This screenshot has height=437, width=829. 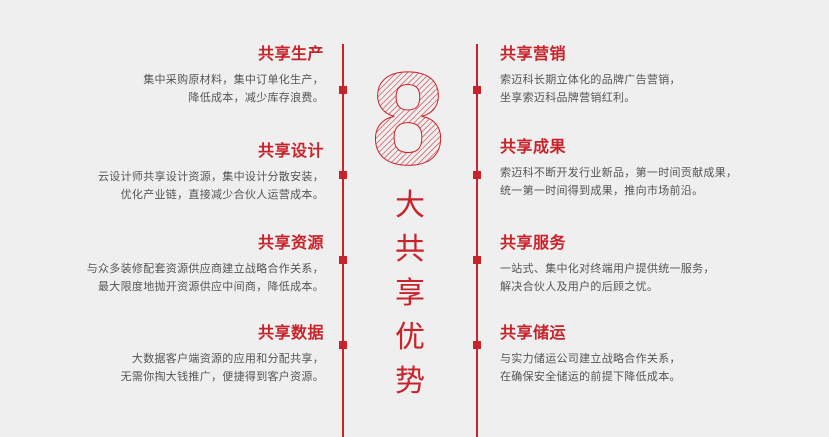 I want to click on advantage-description: 集中采购原材料，集中订单化生产， 降低成本，减少库存浪费。, so click(x=233, y=88).